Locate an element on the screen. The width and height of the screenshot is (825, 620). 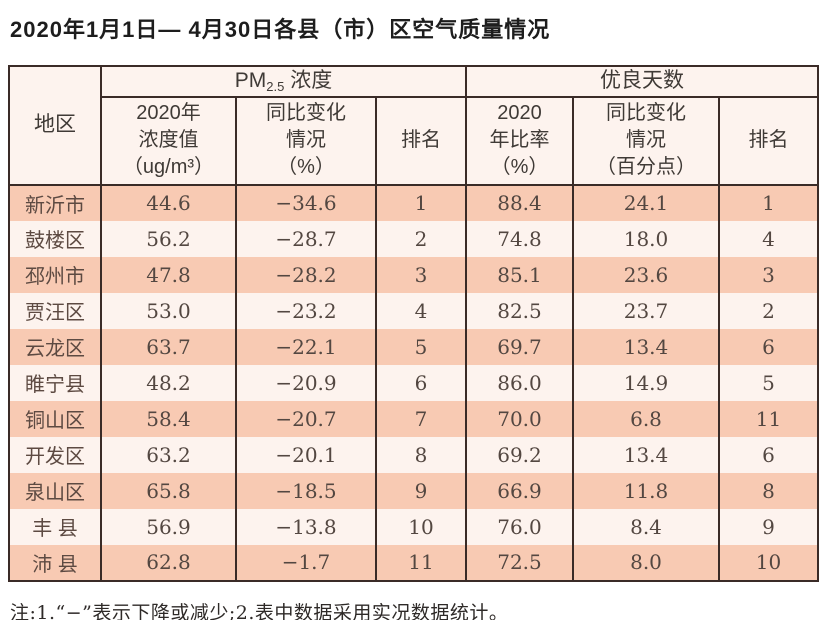
header-region: 地区 is located at coordinates (55, 125).